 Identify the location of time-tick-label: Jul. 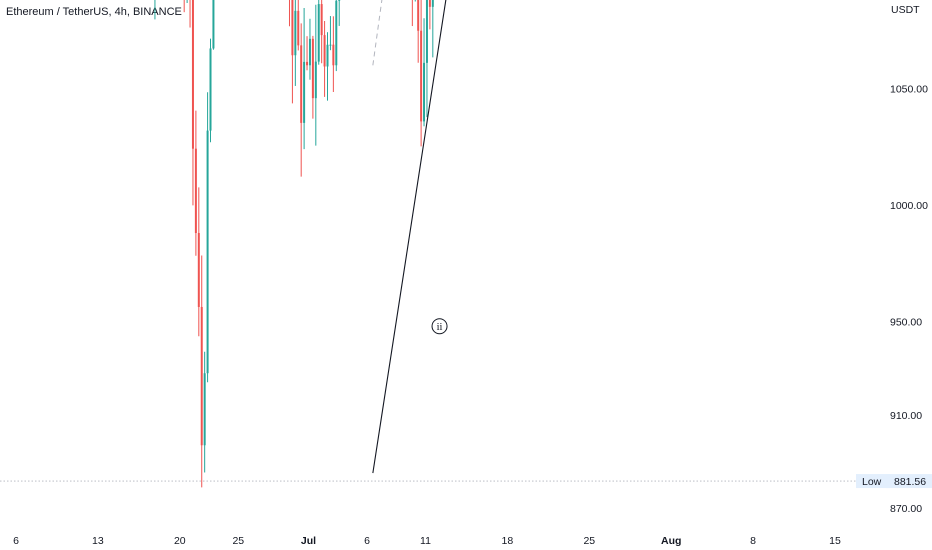
(308, 541).